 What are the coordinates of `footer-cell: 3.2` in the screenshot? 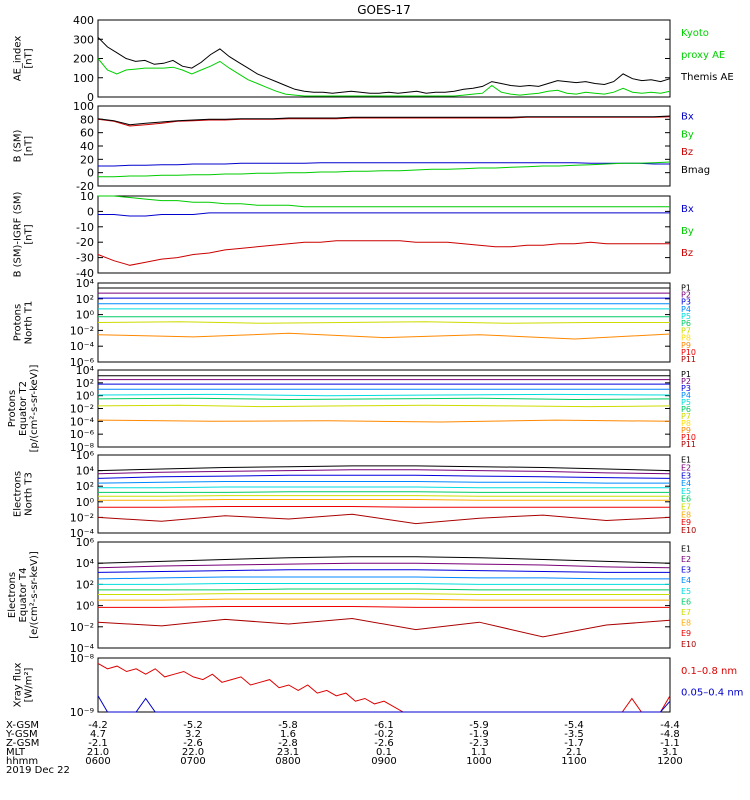 It's located at (193, 734).